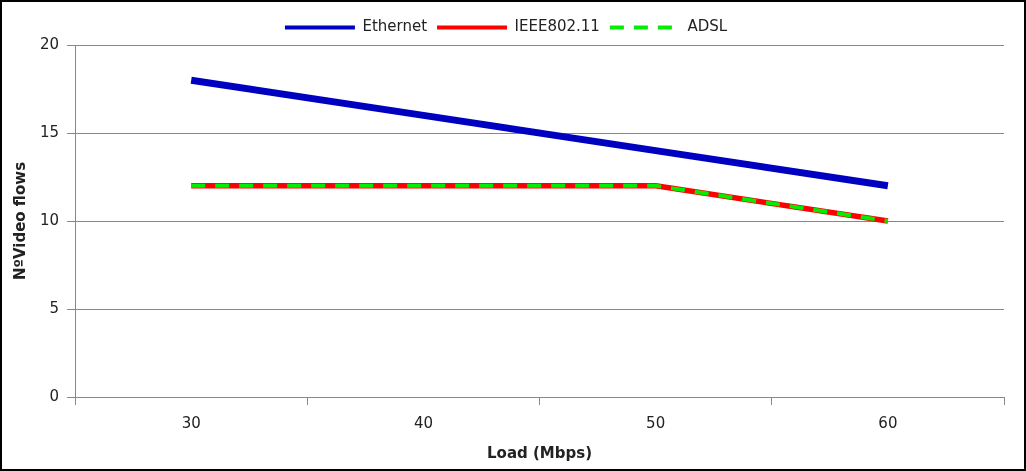  I want to click on x-tick-label: 60, so click(888, 422).